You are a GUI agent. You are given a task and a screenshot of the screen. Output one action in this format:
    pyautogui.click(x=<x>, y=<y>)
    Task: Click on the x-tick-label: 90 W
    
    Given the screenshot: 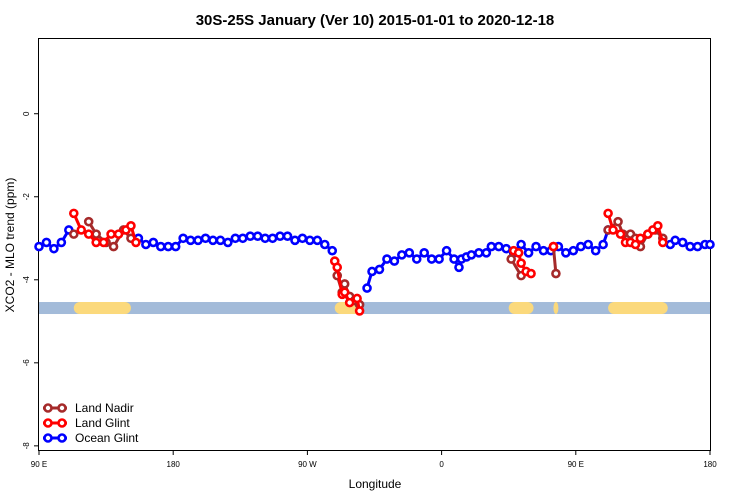 What is the action you would take?
    pyautogui.click(x=307, y=464)
    